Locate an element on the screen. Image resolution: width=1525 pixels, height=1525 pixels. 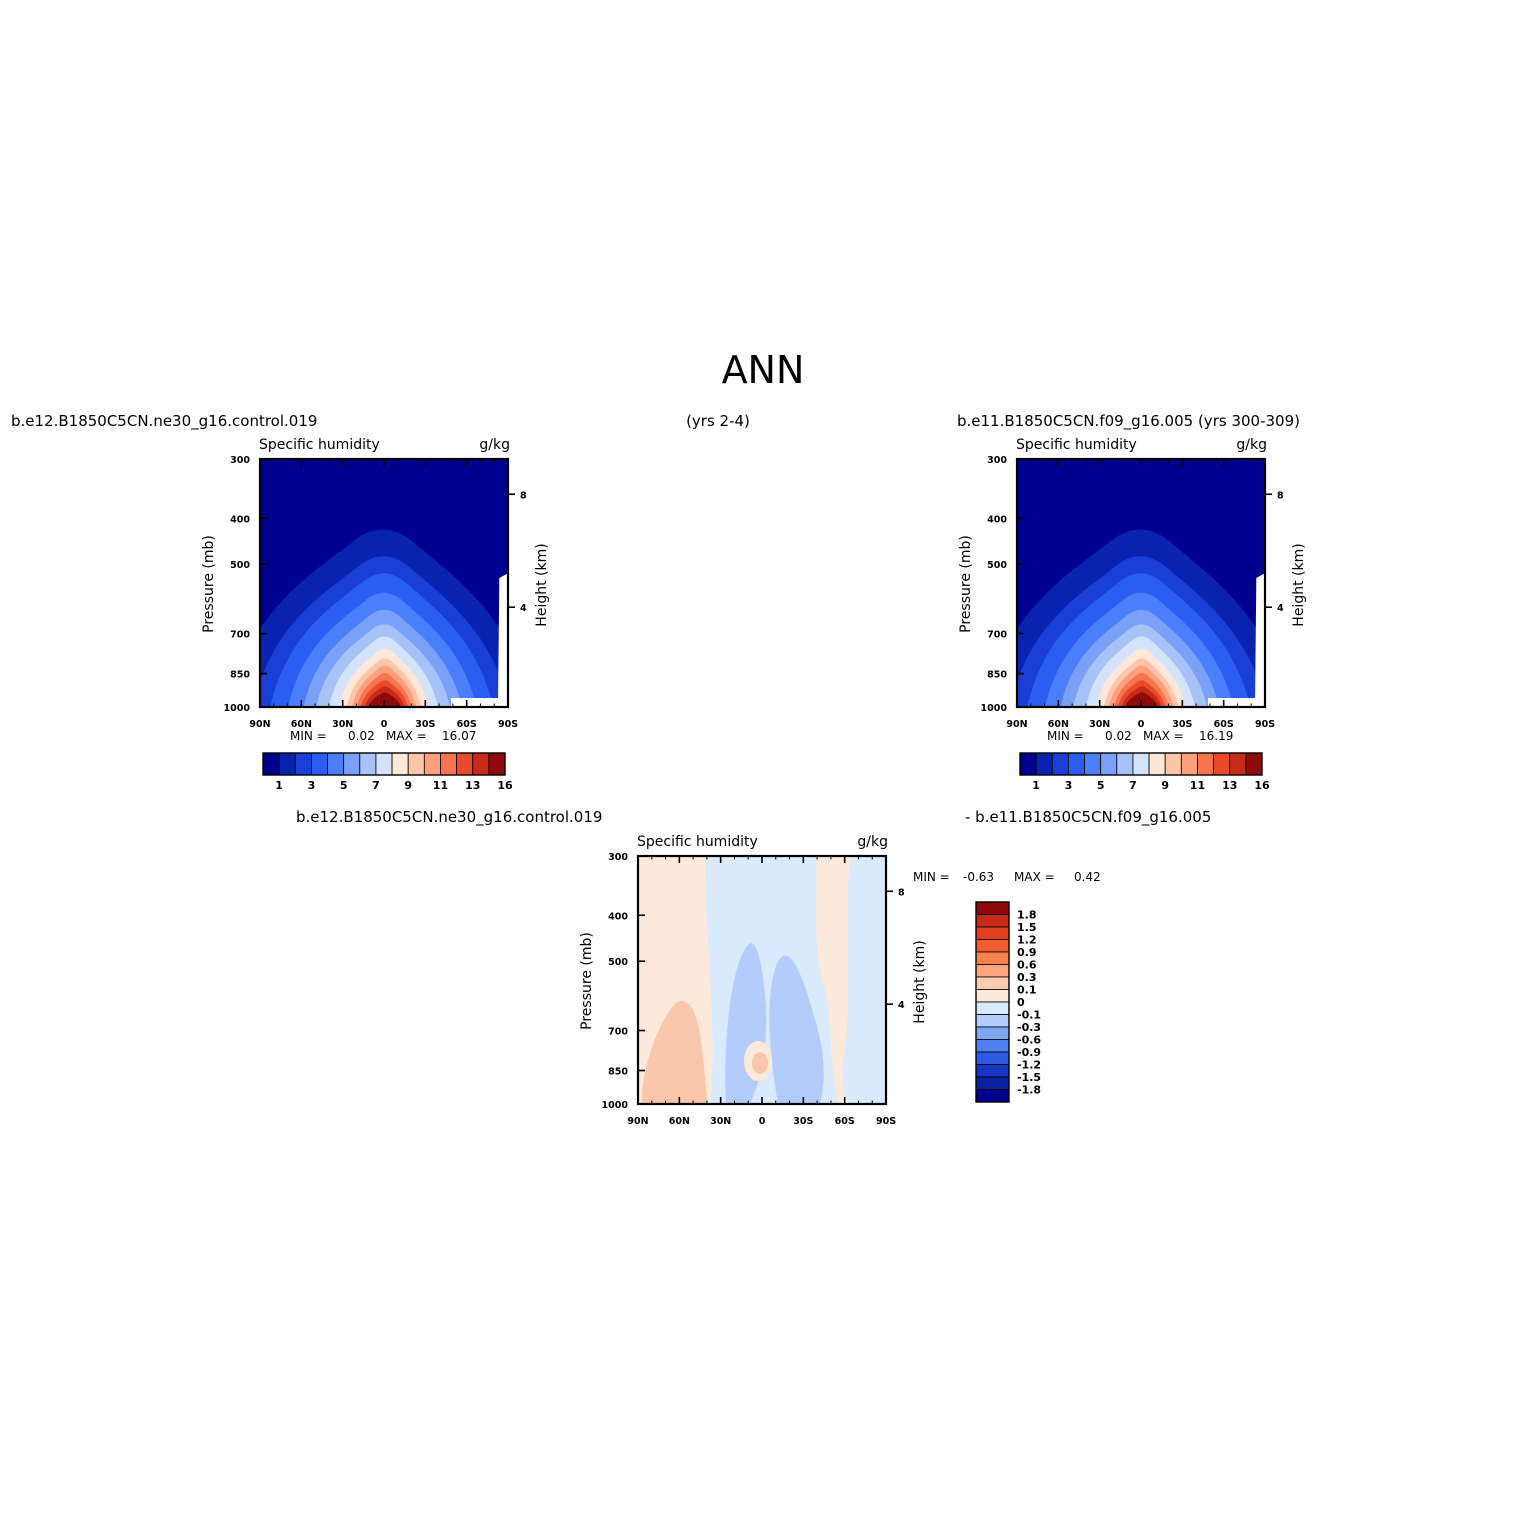
y2-tick-label: 4 is located at coordinates (901, 1005).